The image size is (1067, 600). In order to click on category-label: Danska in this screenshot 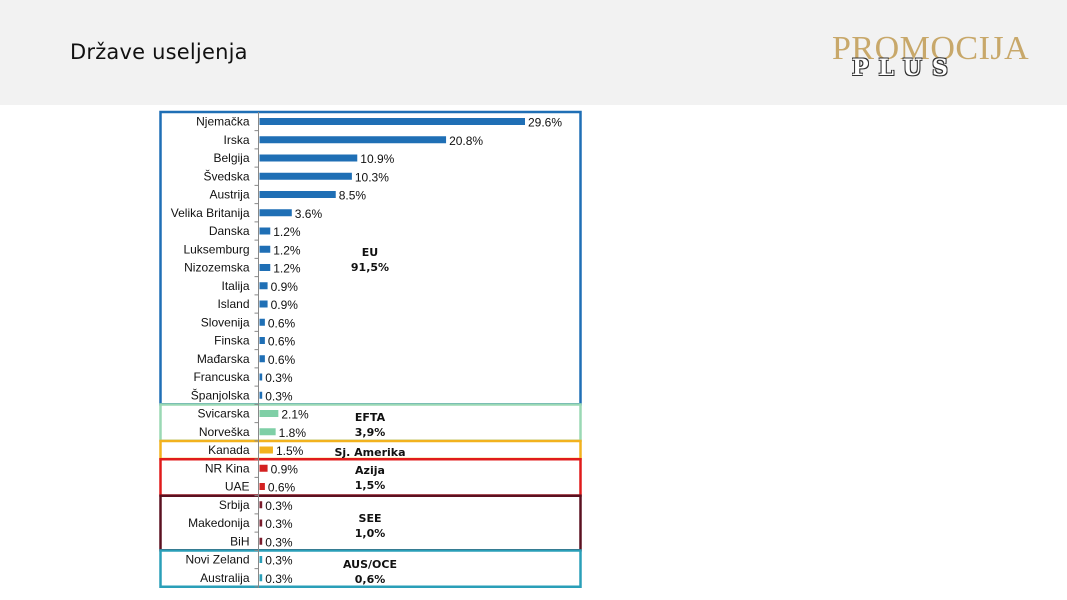, I will do `click(229, 231)`.